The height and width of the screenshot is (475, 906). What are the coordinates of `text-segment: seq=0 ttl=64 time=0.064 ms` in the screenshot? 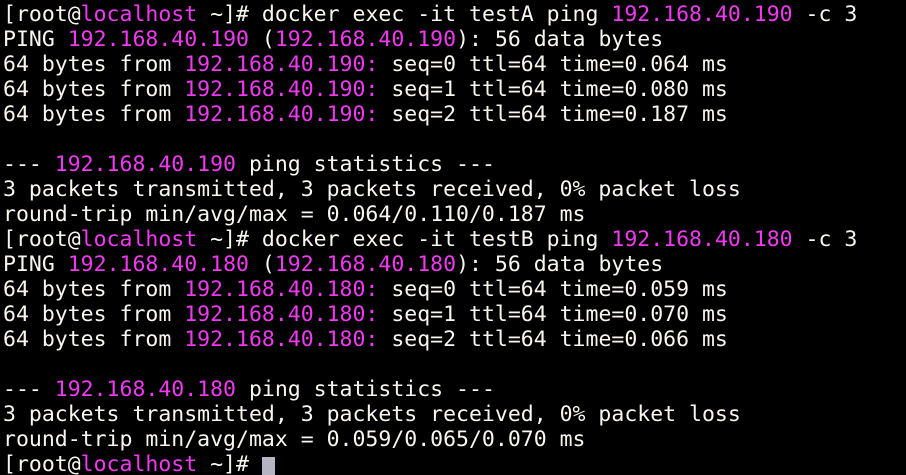 It's located at (553, 64).